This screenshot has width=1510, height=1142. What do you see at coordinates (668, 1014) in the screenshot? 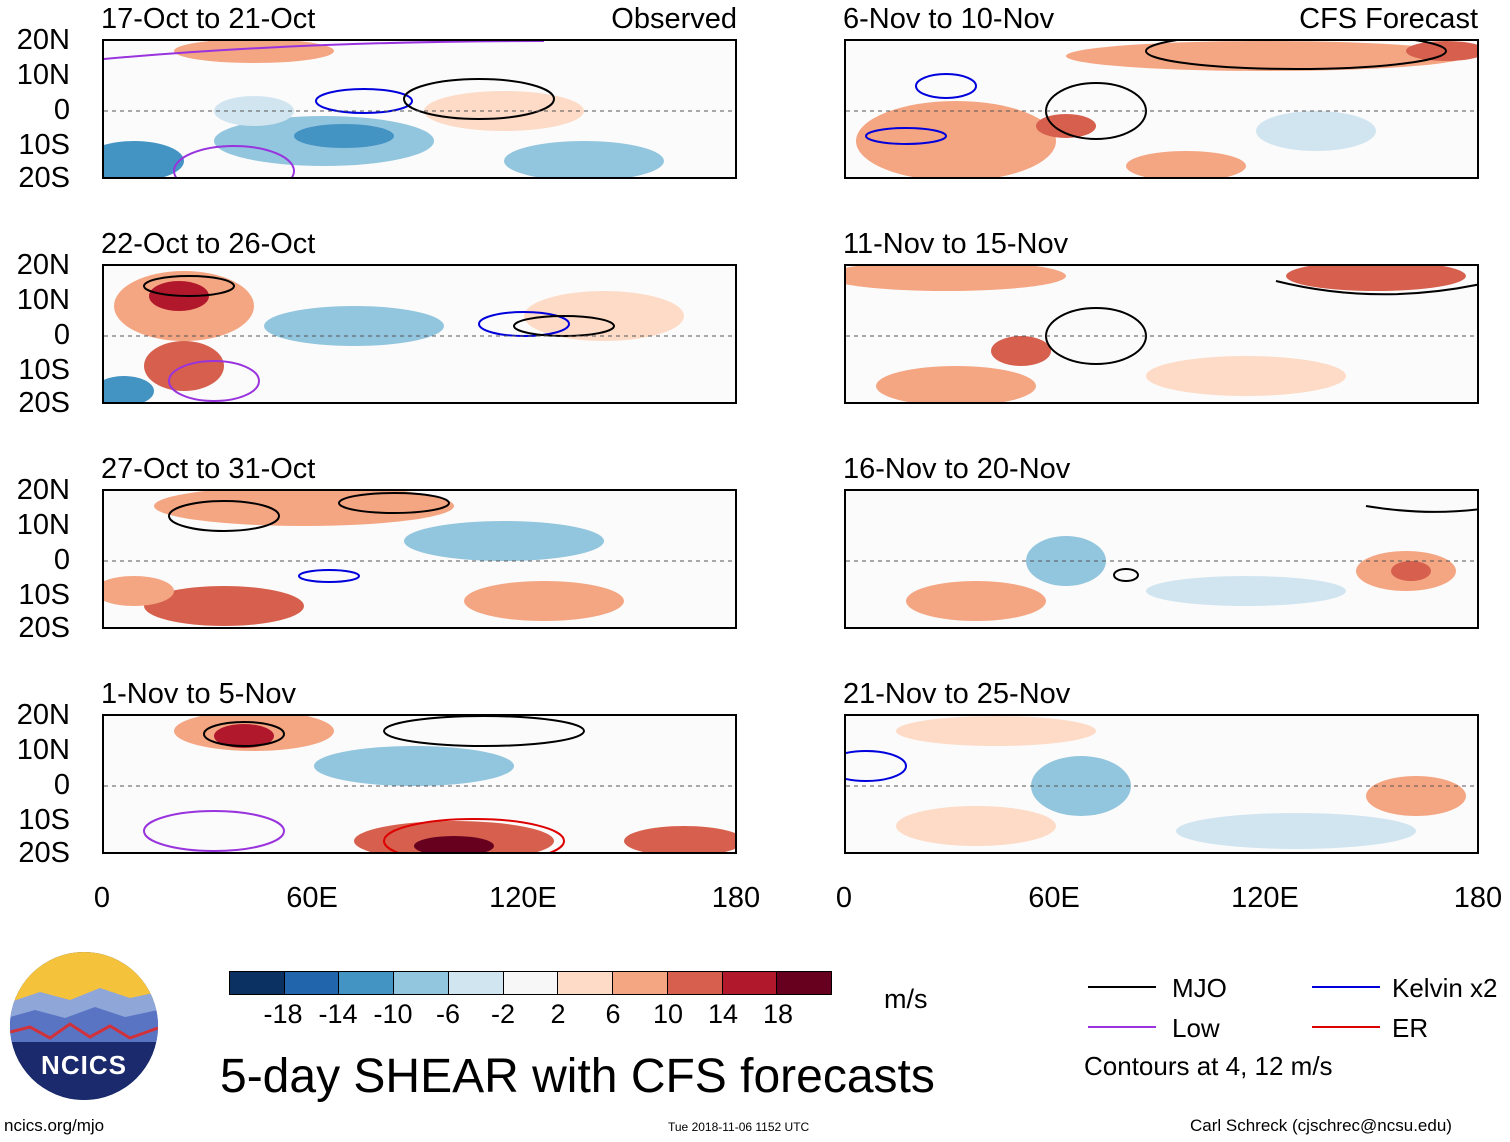
I see `colorbar-tick: 10` at bounding box center [668, 1014].